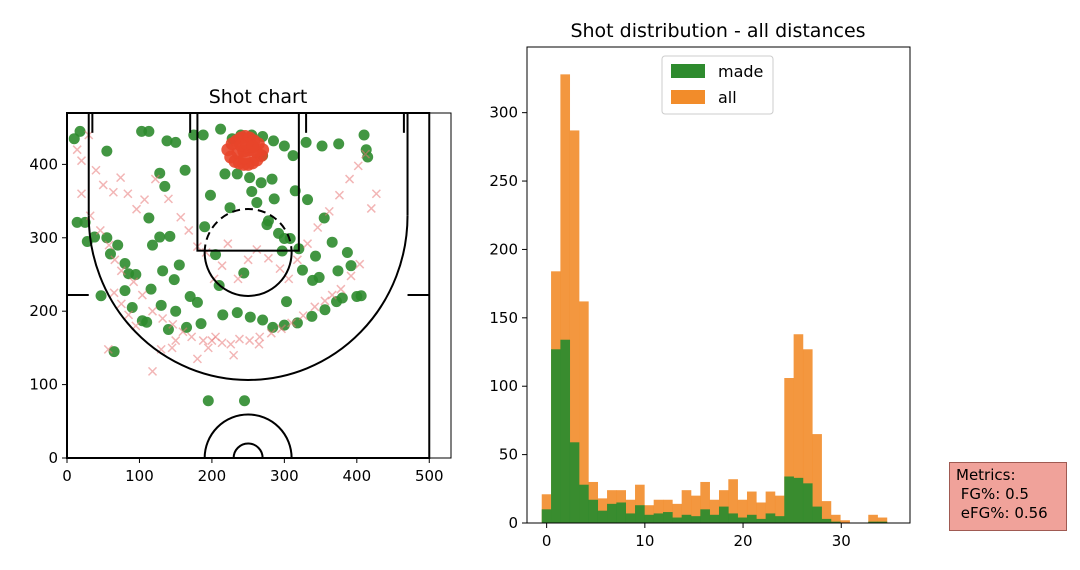 This screenshot has height=570, width=1080. I want to click on hist-y-tick-label: 100, so click(503, 386).